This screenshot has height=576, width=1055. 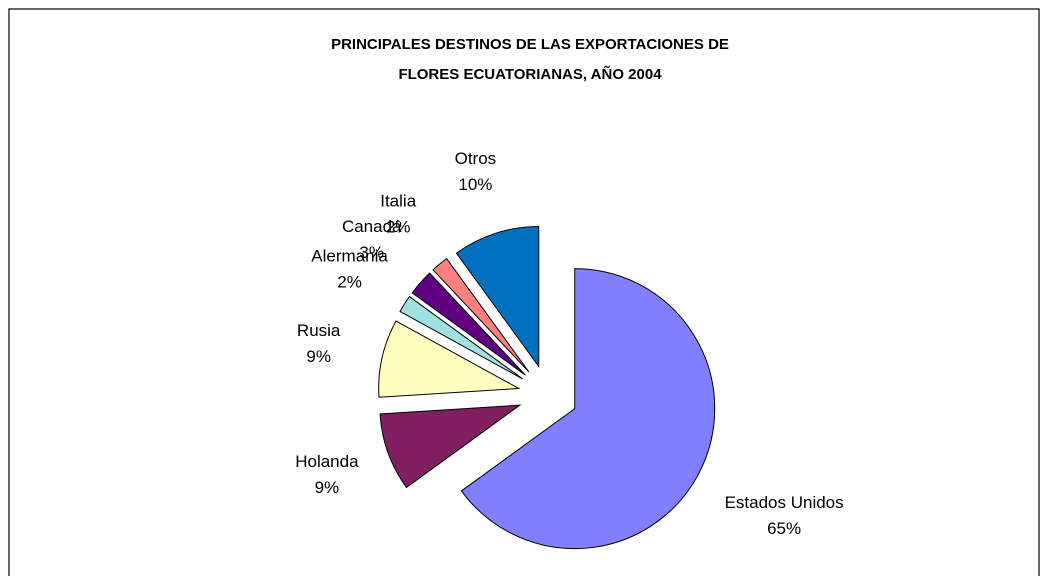 What do you see at coordinates (530, 74) in the screenshot?
I see `chart-title: FLORES ECUATORIANAS, AÑO 2004` at bounding box center [530, 74].